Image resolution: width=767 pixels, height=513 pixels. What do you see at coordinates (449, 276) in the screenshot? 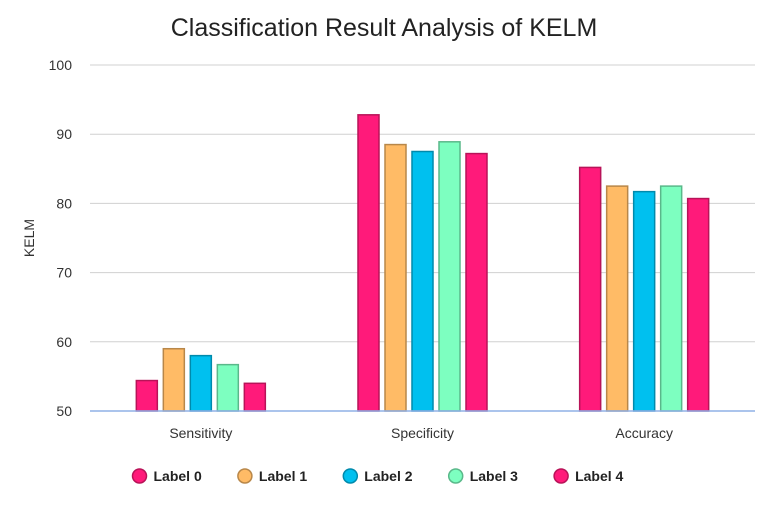
I see `bar-label-3-specificity` at bounding box center [449, 276].